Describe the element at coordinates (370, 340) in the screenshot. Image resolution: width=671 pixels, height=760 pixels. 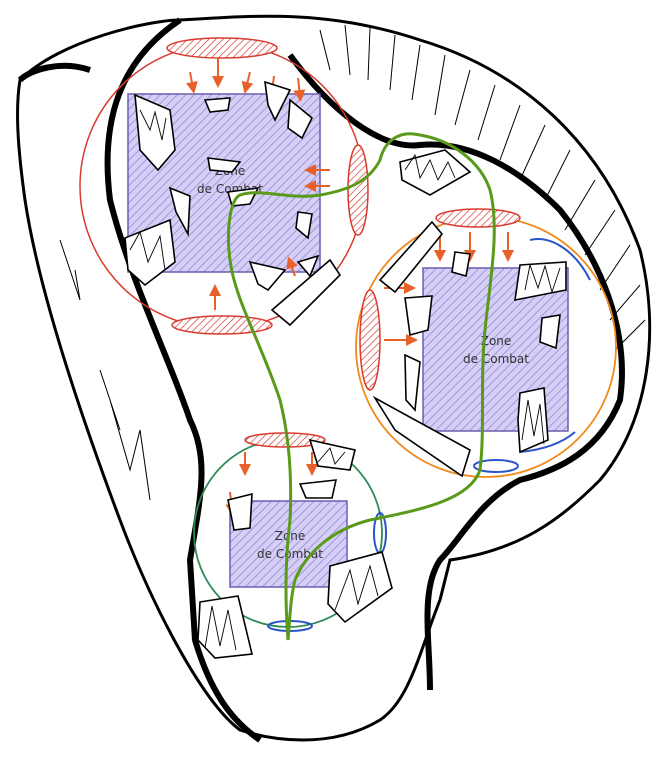
I see `zone-2-spawn-left` at that location.